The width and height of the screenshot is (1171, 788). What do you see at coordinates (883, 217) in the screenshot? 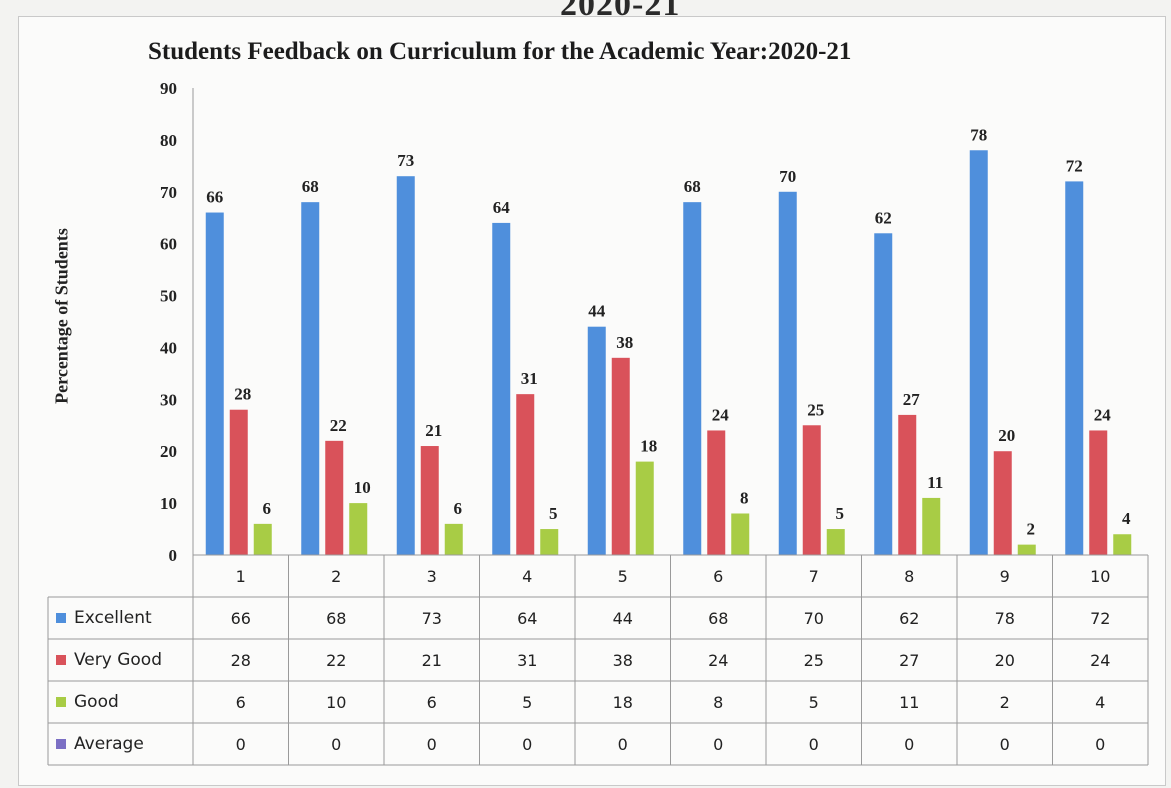
I see `data-label: 62` at bounding box center [883, 217].